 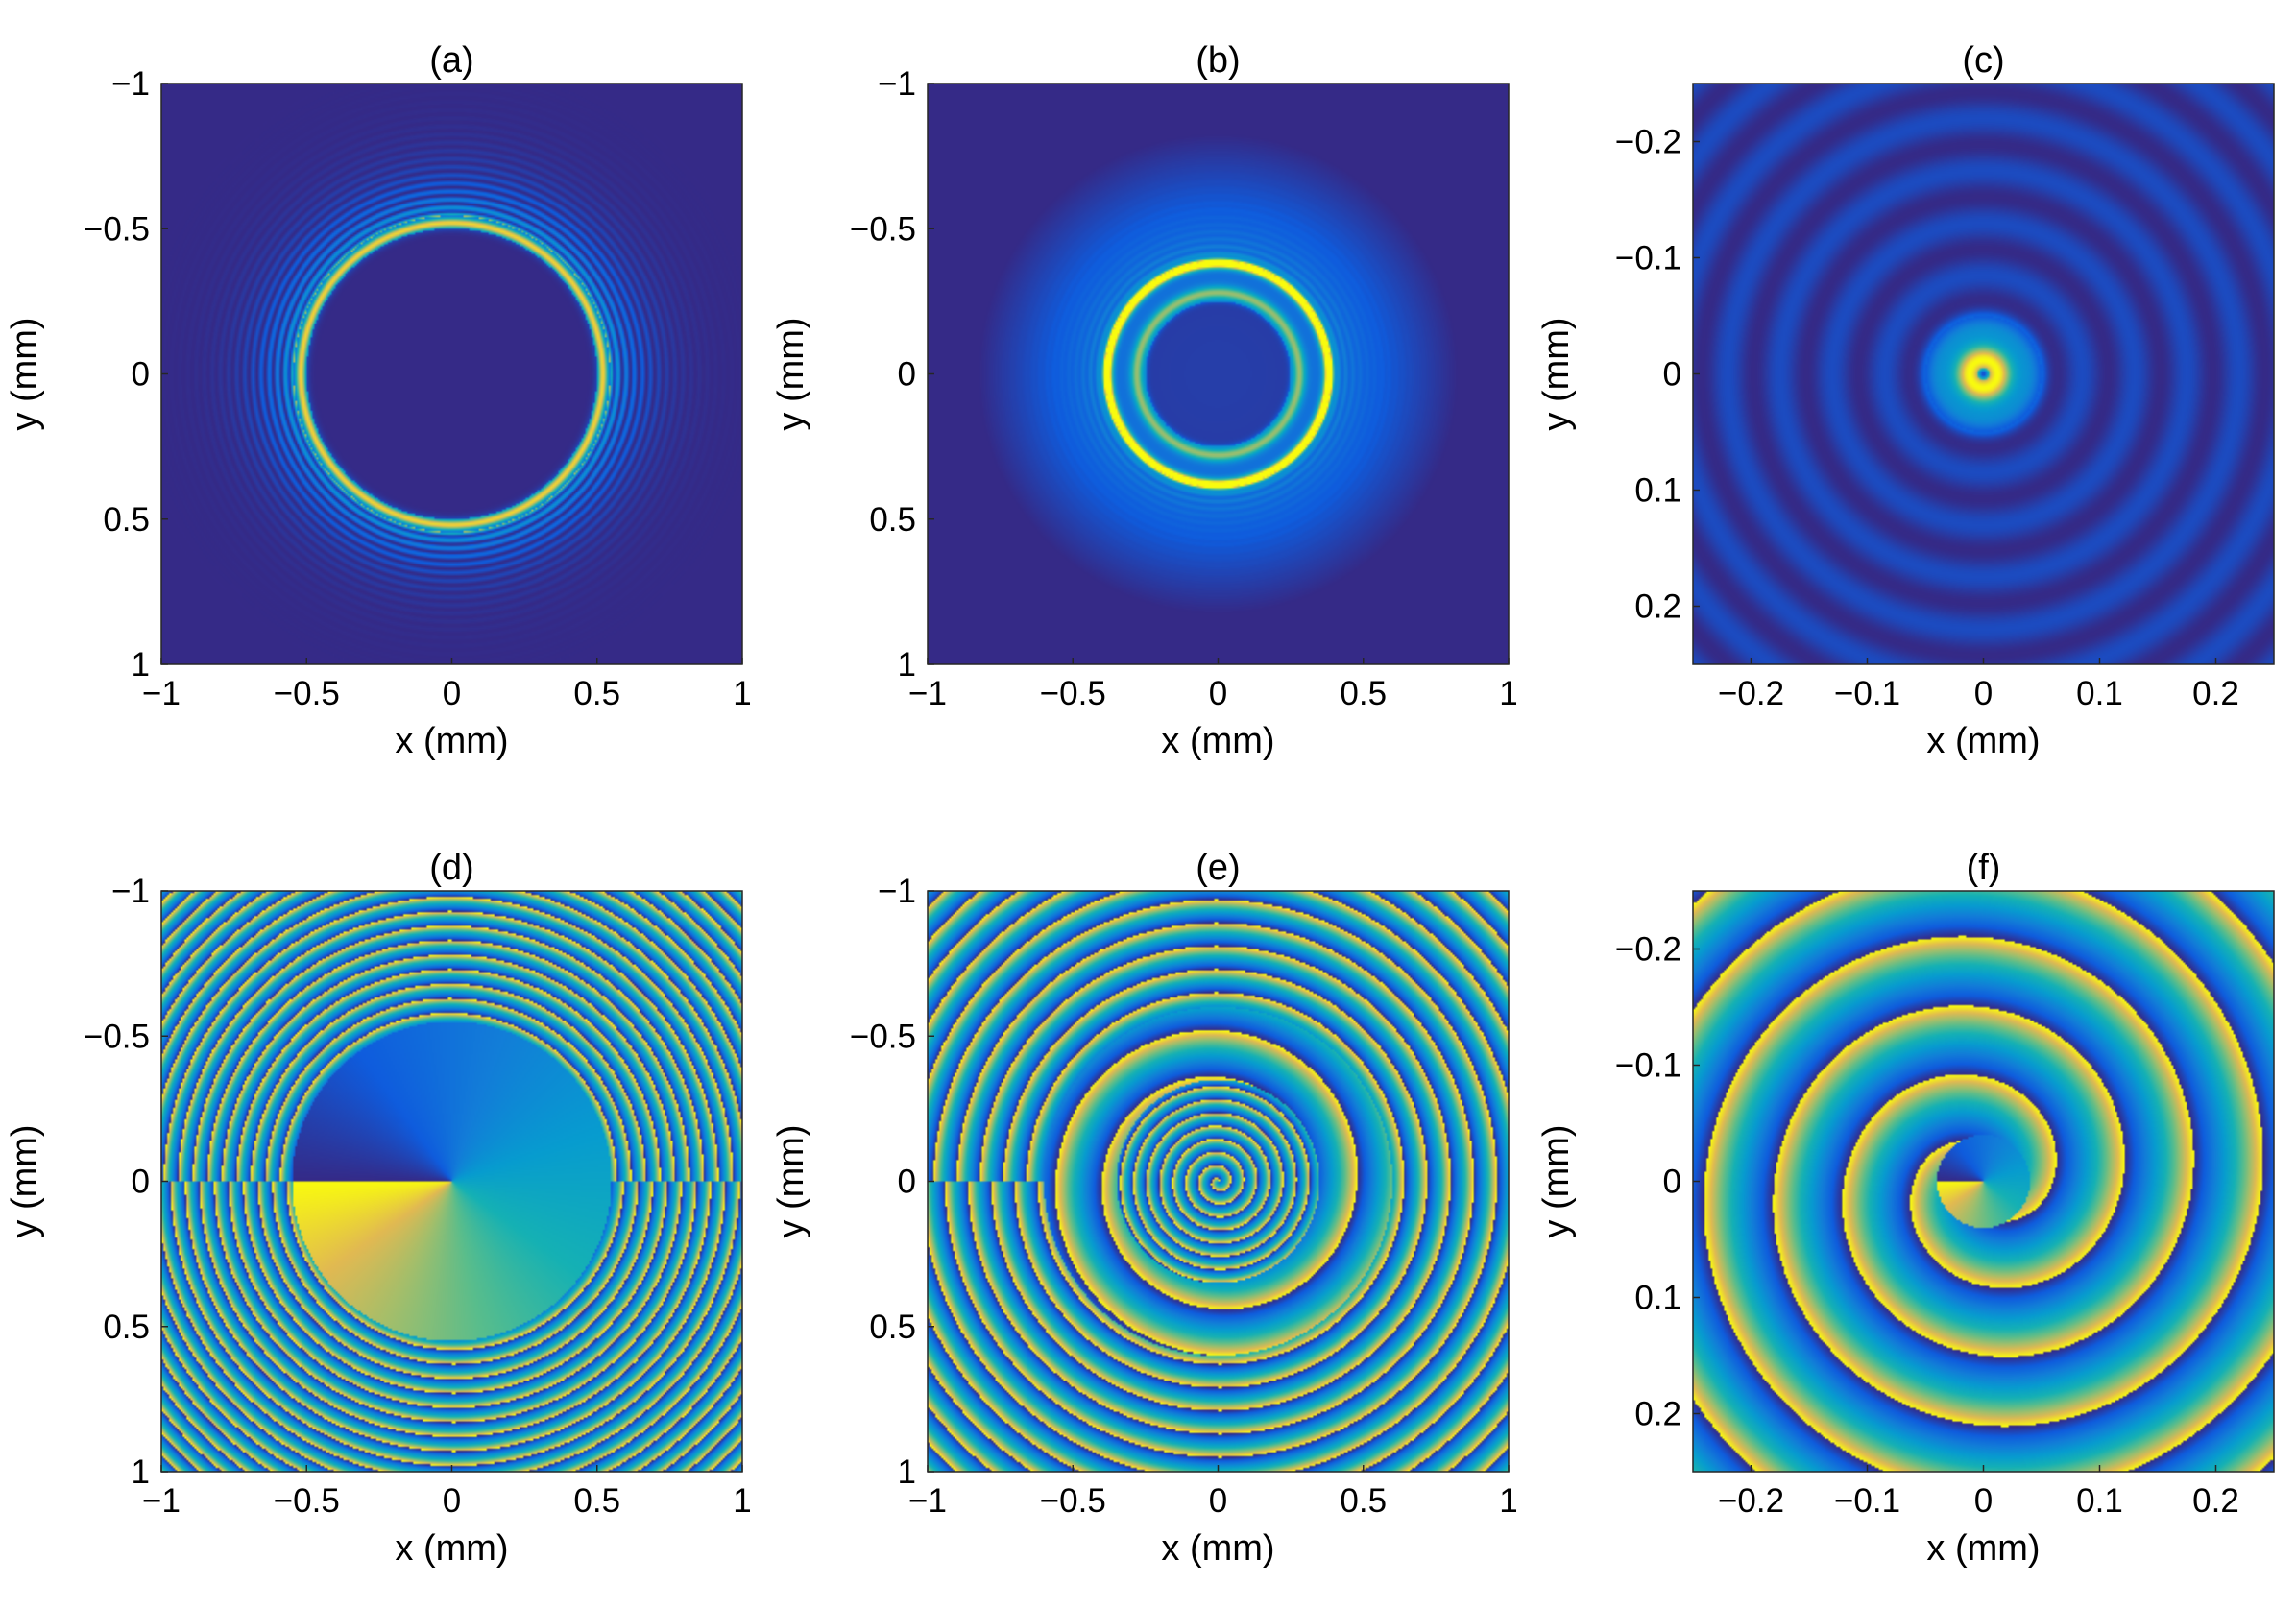 What do you see at coordinates (1984, 868) in the screenshot?
I see `panel-title: (f)` at bounding box center [1984, 868].